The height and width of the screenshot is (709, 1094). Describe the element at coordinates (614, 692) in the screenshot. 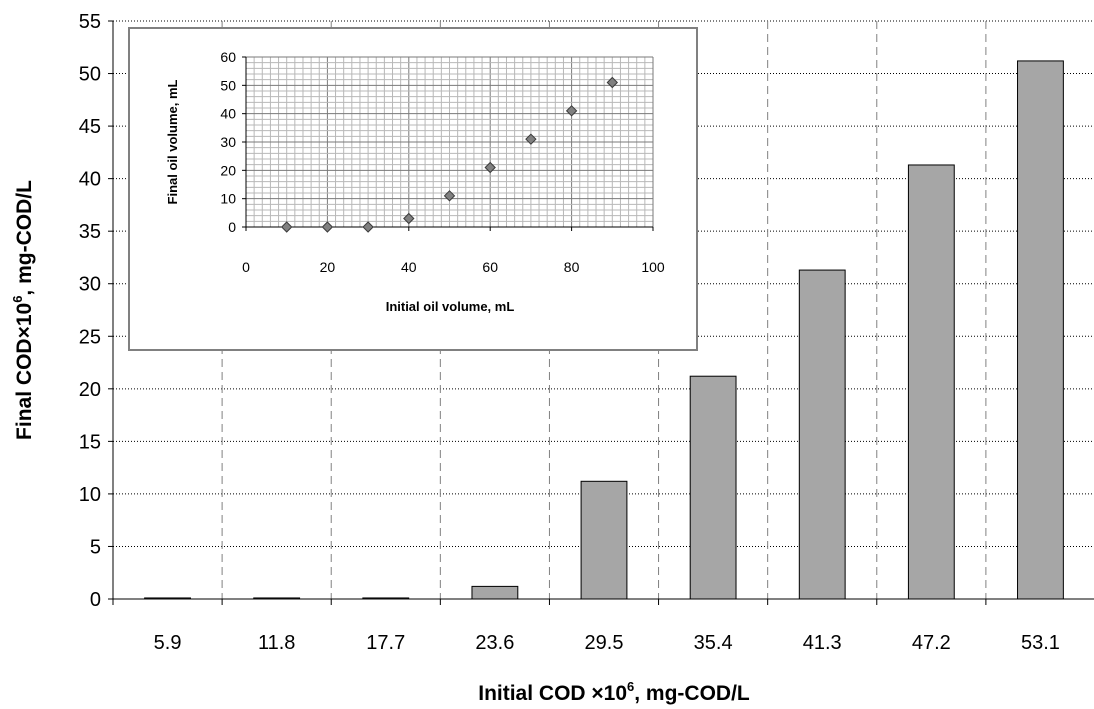

I see `x-axis-title: Initial COD ×106, mg-COD/L` at that location.